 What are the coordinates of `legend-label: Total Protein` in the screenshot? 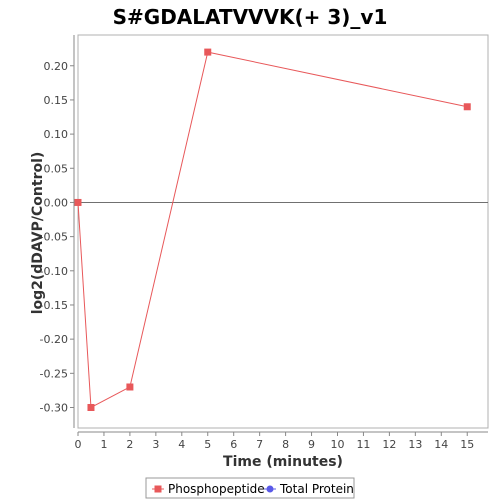 It's located at (316, 489).